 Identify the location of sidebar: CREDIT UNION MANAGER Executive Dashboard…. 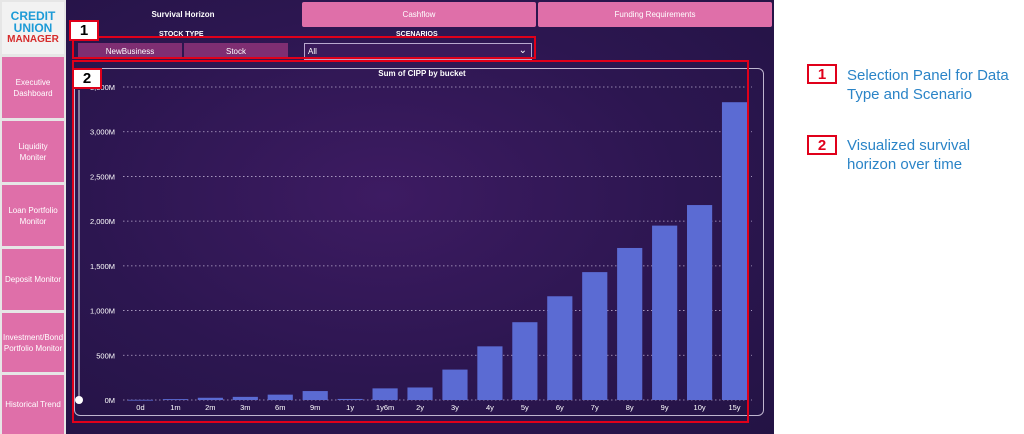
(33, 217).